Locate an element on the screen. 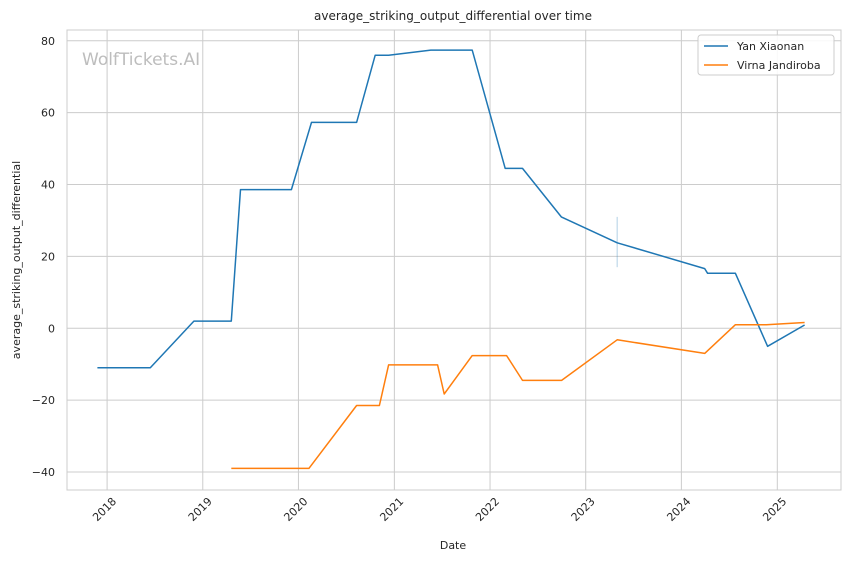  y-tick-label: 0 is located at coordinates (51, 328).